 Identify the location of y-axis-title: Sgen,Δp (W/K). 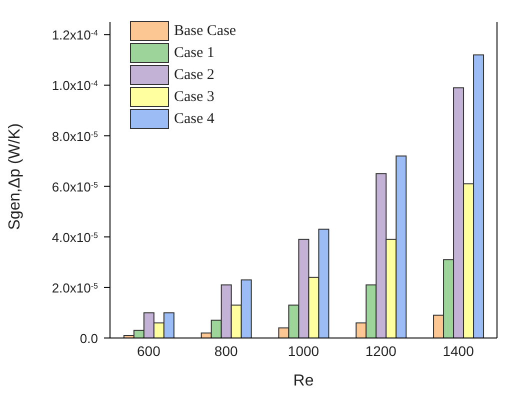
(15, 176).